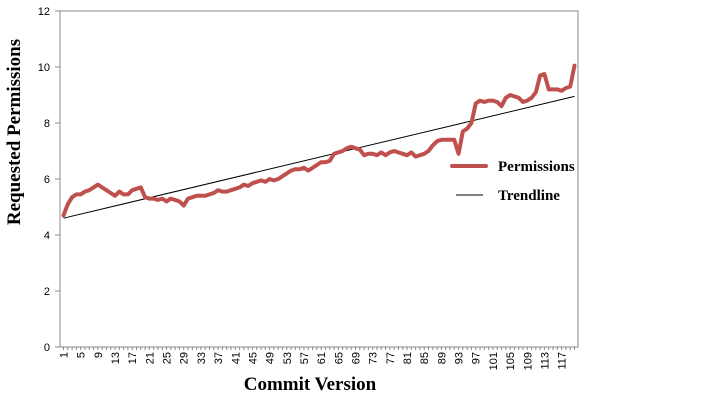 Image resolution: width=724 pixels, height=408 pixels. What do you see at coordinates (236, 358) in the screenshot?
I see `x-tick-label: 41` at bounding box center [236, 358].